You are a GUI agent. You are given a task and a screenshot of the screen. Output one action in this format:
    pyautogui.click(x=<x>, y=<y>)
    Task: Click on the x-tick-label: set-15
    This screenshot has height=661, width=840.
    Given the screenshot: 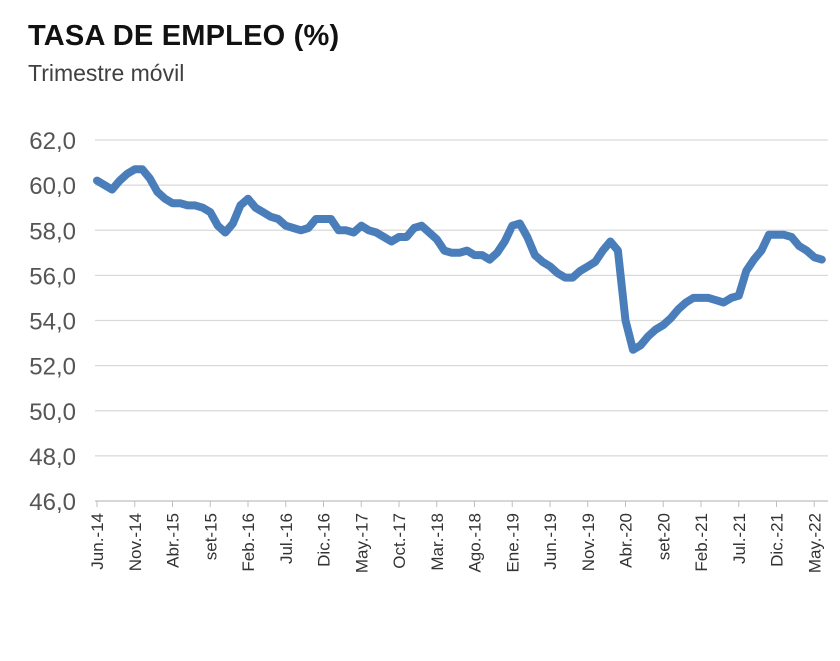 What is the action you would take?
    pyautogui.click(x=210, y=536)
    